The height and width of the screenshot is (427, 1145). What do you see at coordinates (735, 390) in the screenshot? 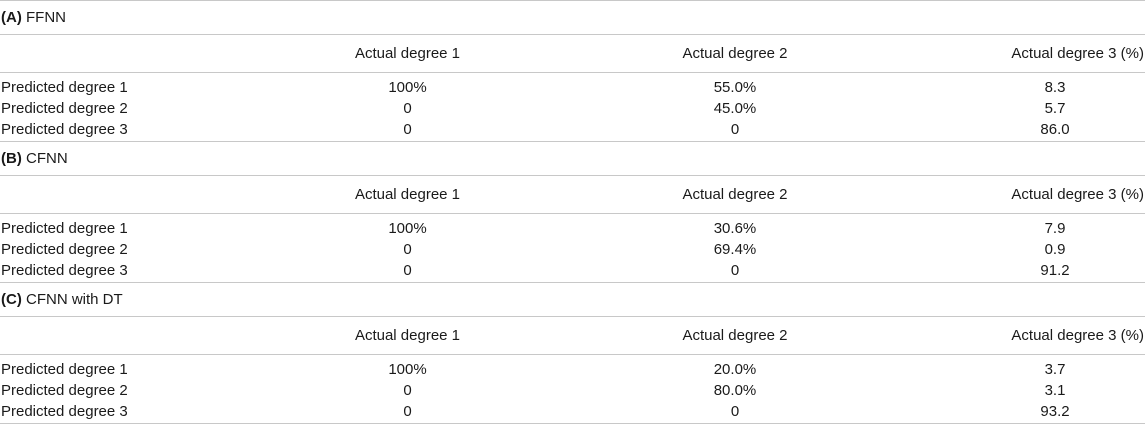
I see `table-cell: 80.0%` at bounding box center [735, 390].